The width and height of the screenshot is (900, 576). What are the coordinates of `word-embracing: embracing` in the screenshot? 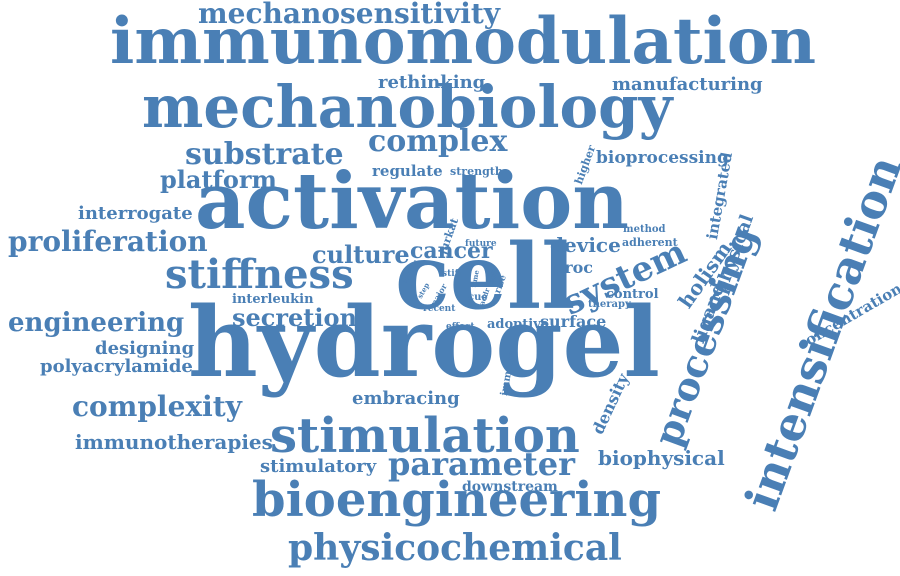 It's located at (406, 398).